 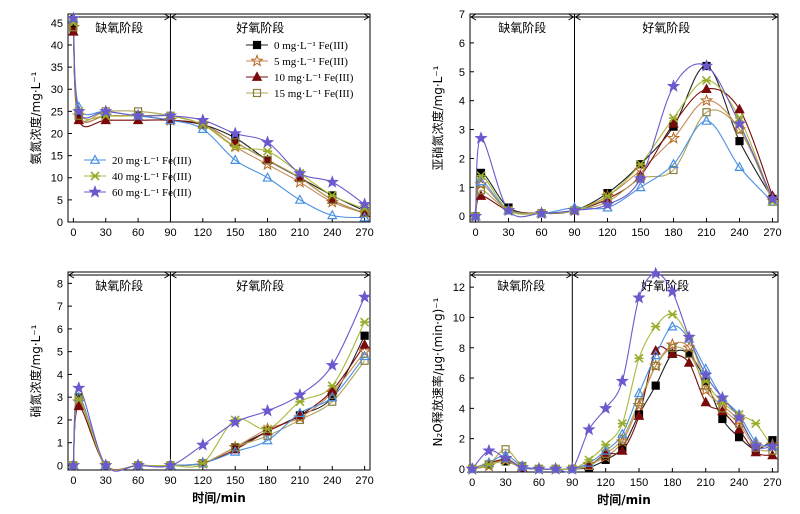 I want to click on y-tick-label: 3, so click(x=462, y=131).